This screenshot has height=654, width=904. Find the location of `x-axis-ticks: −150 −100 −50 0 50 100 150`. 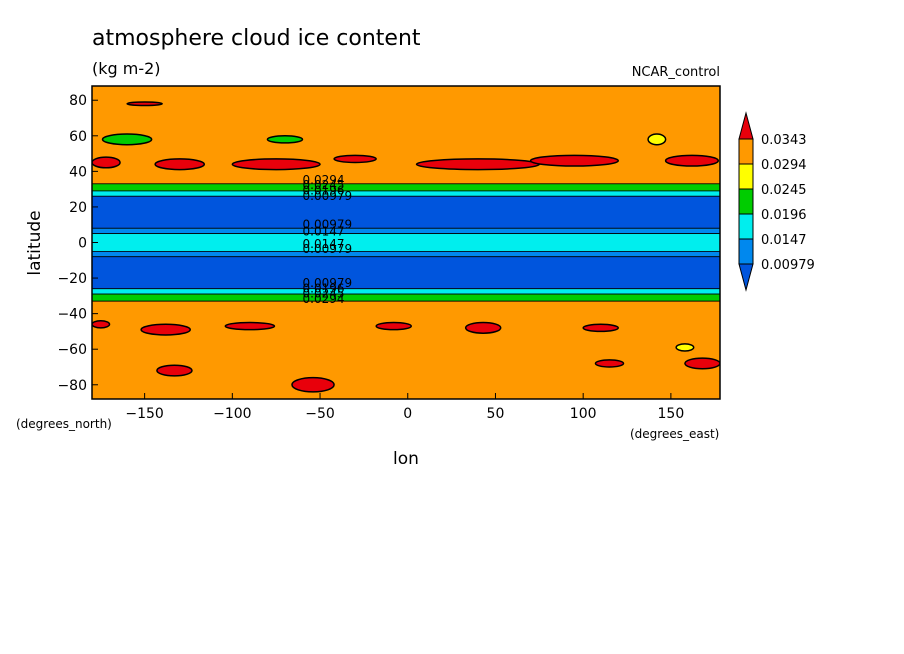

x-axis-ticks: −150 −100 −50 0 50 100 150 is located at coordinates (404, 407).